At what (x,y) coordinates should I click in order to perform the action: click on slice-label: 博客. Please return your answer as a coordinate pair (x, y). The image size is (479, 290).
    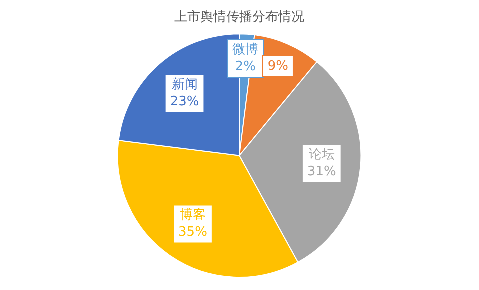
    Looking at the image, I should click on (193, 215).